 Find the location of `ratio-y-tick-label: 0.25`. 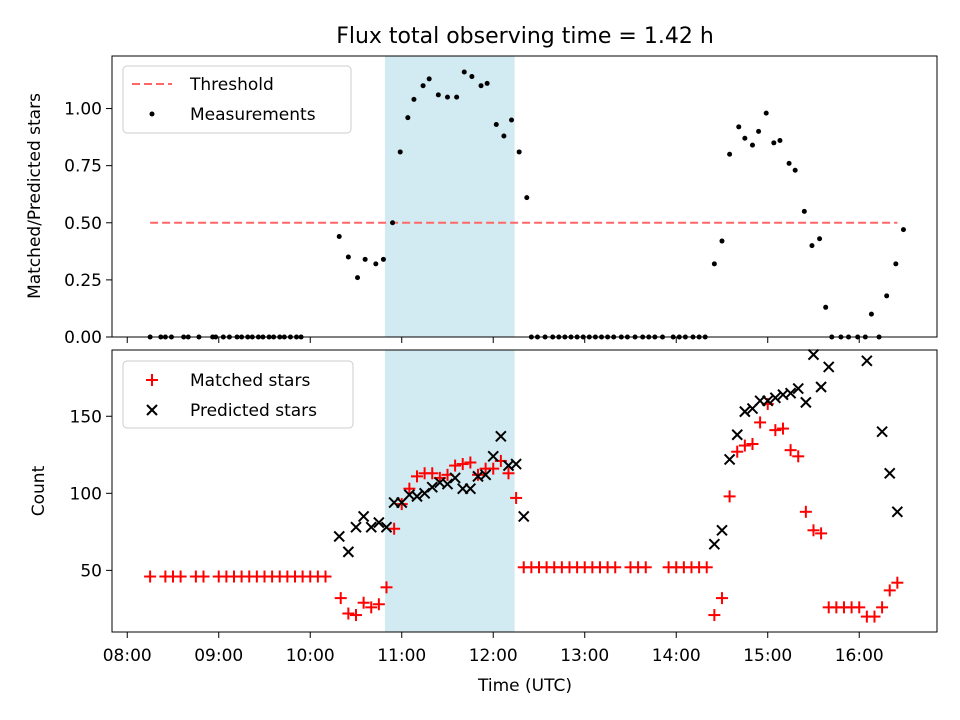

ratio-y-tick-label: 0.25 is located at coordinates (83, 281).